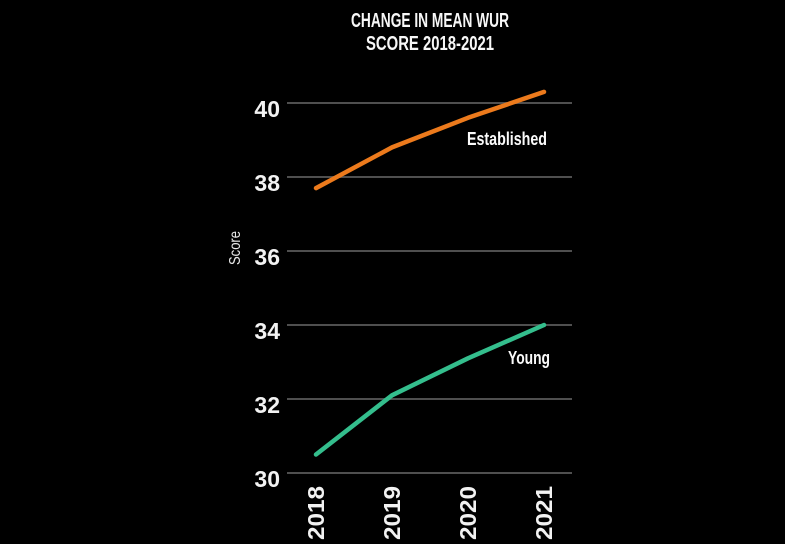  I want to click on x-tick-label-2021: 2021, so click(544, 513).